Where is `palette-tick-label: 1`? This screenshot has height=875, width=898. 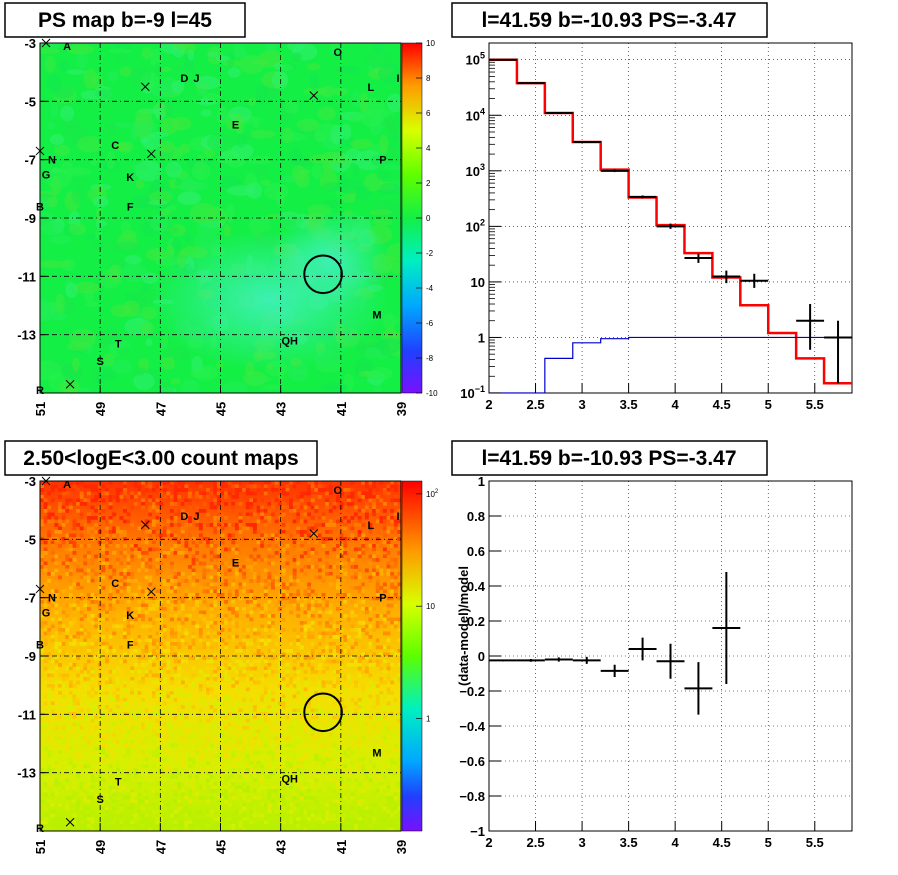 palette-tick-label: 1 is located at coordinates (428, 719).